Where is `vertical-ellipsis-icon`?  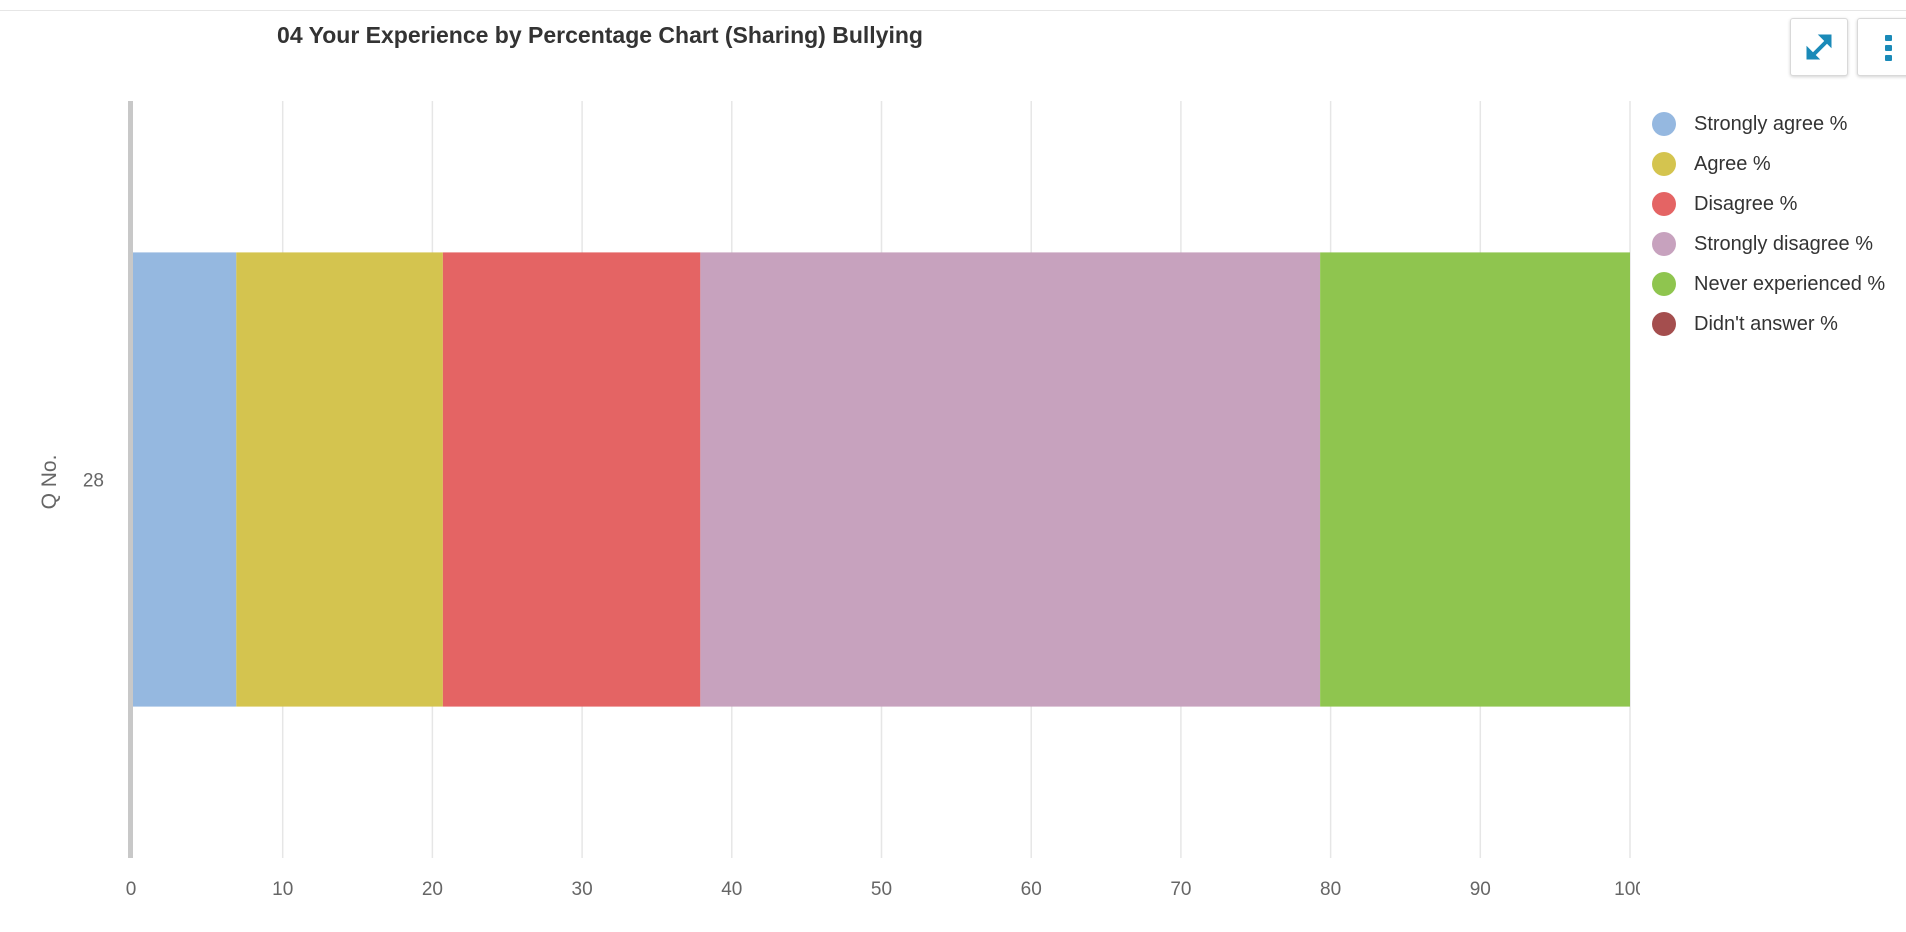 vertical-ellipsis-icon is located at coordinates (1888, 48).